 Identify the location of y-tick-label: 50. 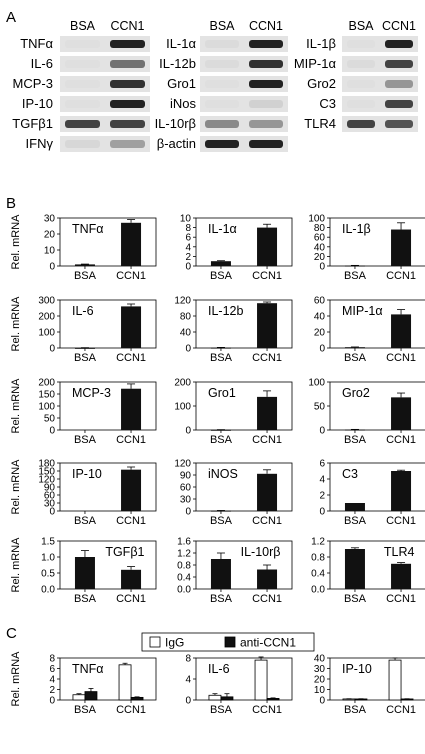
(320, 407).